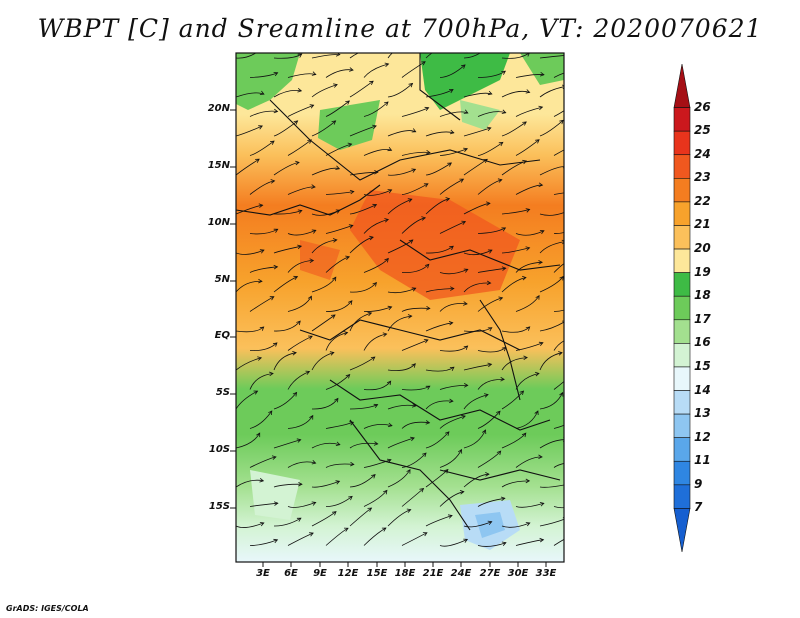 The height and width of the screenshot is (618, 800). Describe the element at coordinates (222, 392) in the screenshot. I see `lat-label: 5S` at that location.